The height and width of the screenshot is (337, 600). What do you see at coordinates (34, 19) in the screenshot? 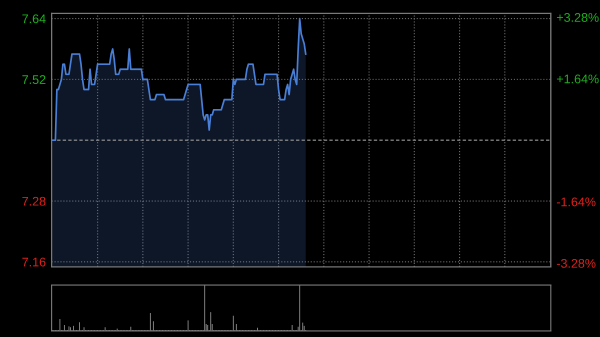
I see `y-tick-label: 7.64` at bounding box center [34, 19].